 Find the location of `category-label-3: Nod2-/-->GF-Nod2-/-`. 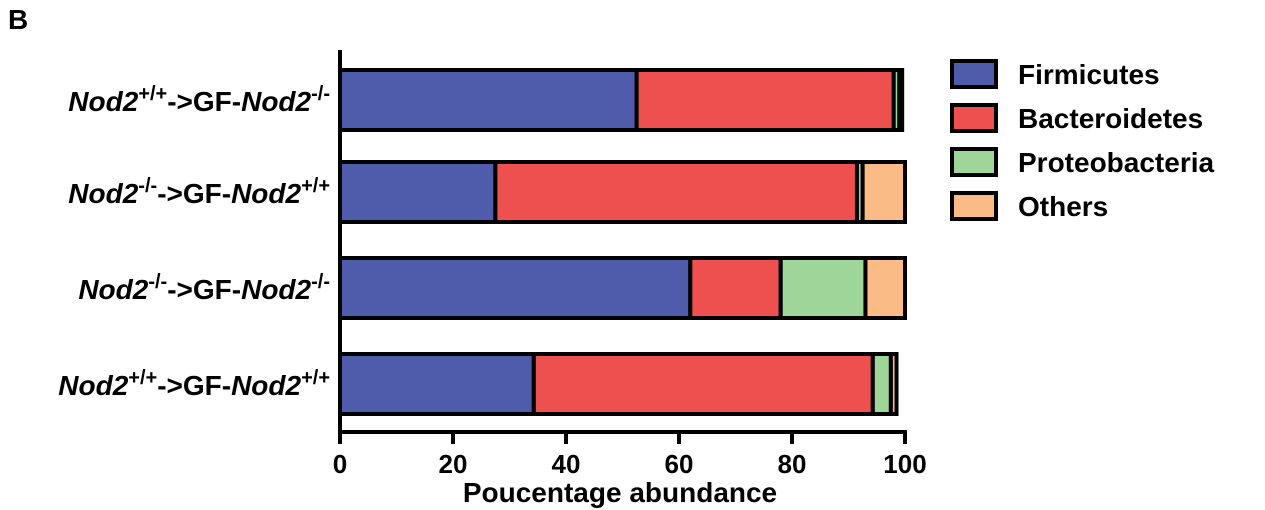

category-label-3: Nod2-/-->GF-Nod2-/- is located at coordinates (204, 288).